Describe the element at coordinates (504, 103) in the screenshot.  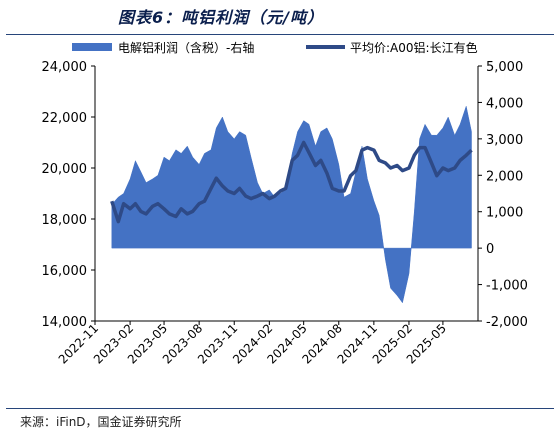
I see `right-tick-label: 4,000` at that location.